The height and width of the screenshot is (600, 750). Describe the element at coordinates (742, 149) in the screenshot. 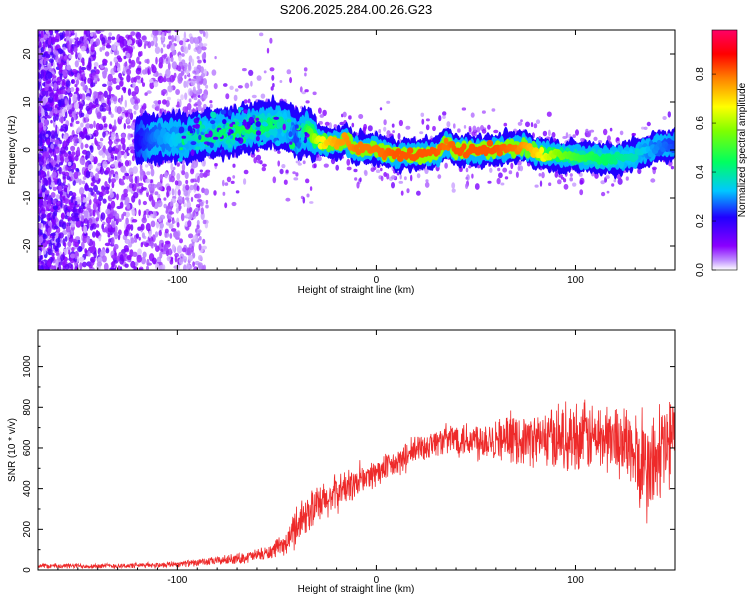

I see `colorbar-label: Normalized spectral amplitude` at that location.